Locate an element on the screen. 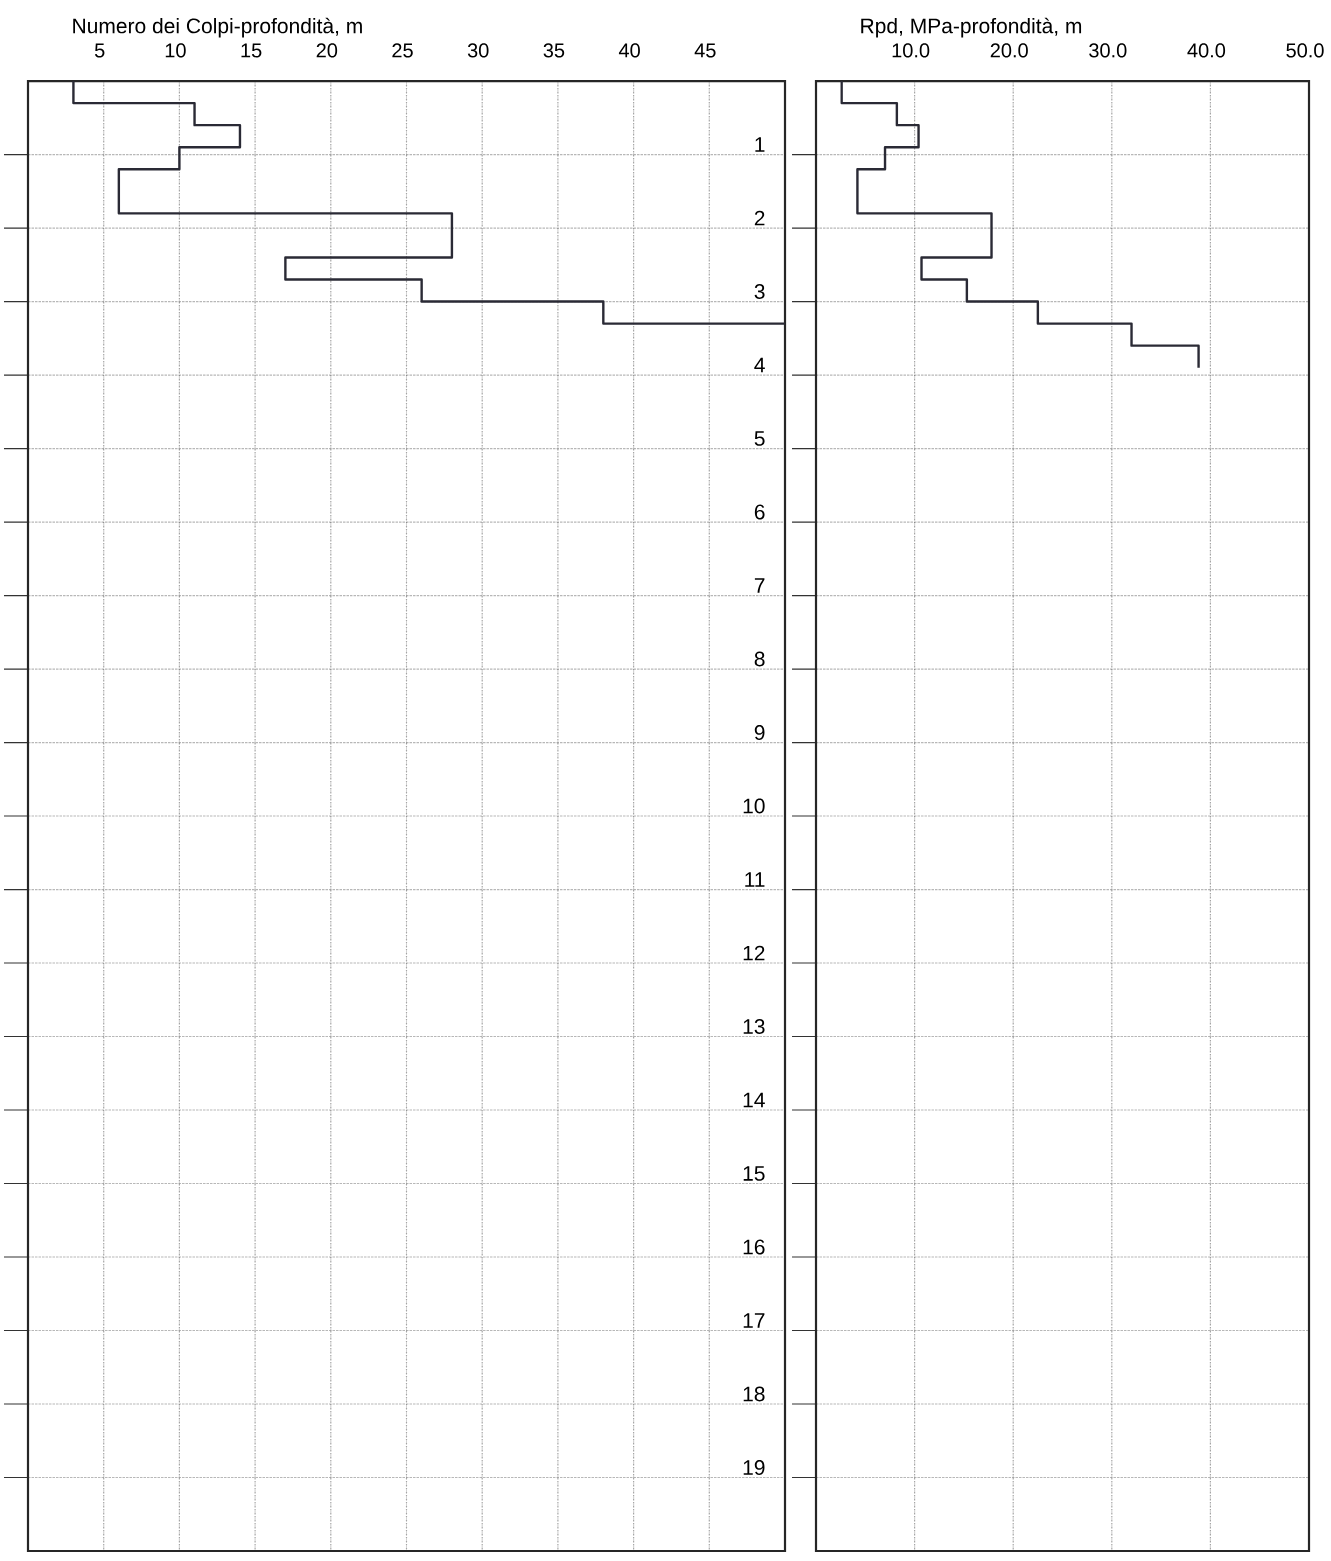  y-tick-label: 16 is located at coordinates (754, 1247).